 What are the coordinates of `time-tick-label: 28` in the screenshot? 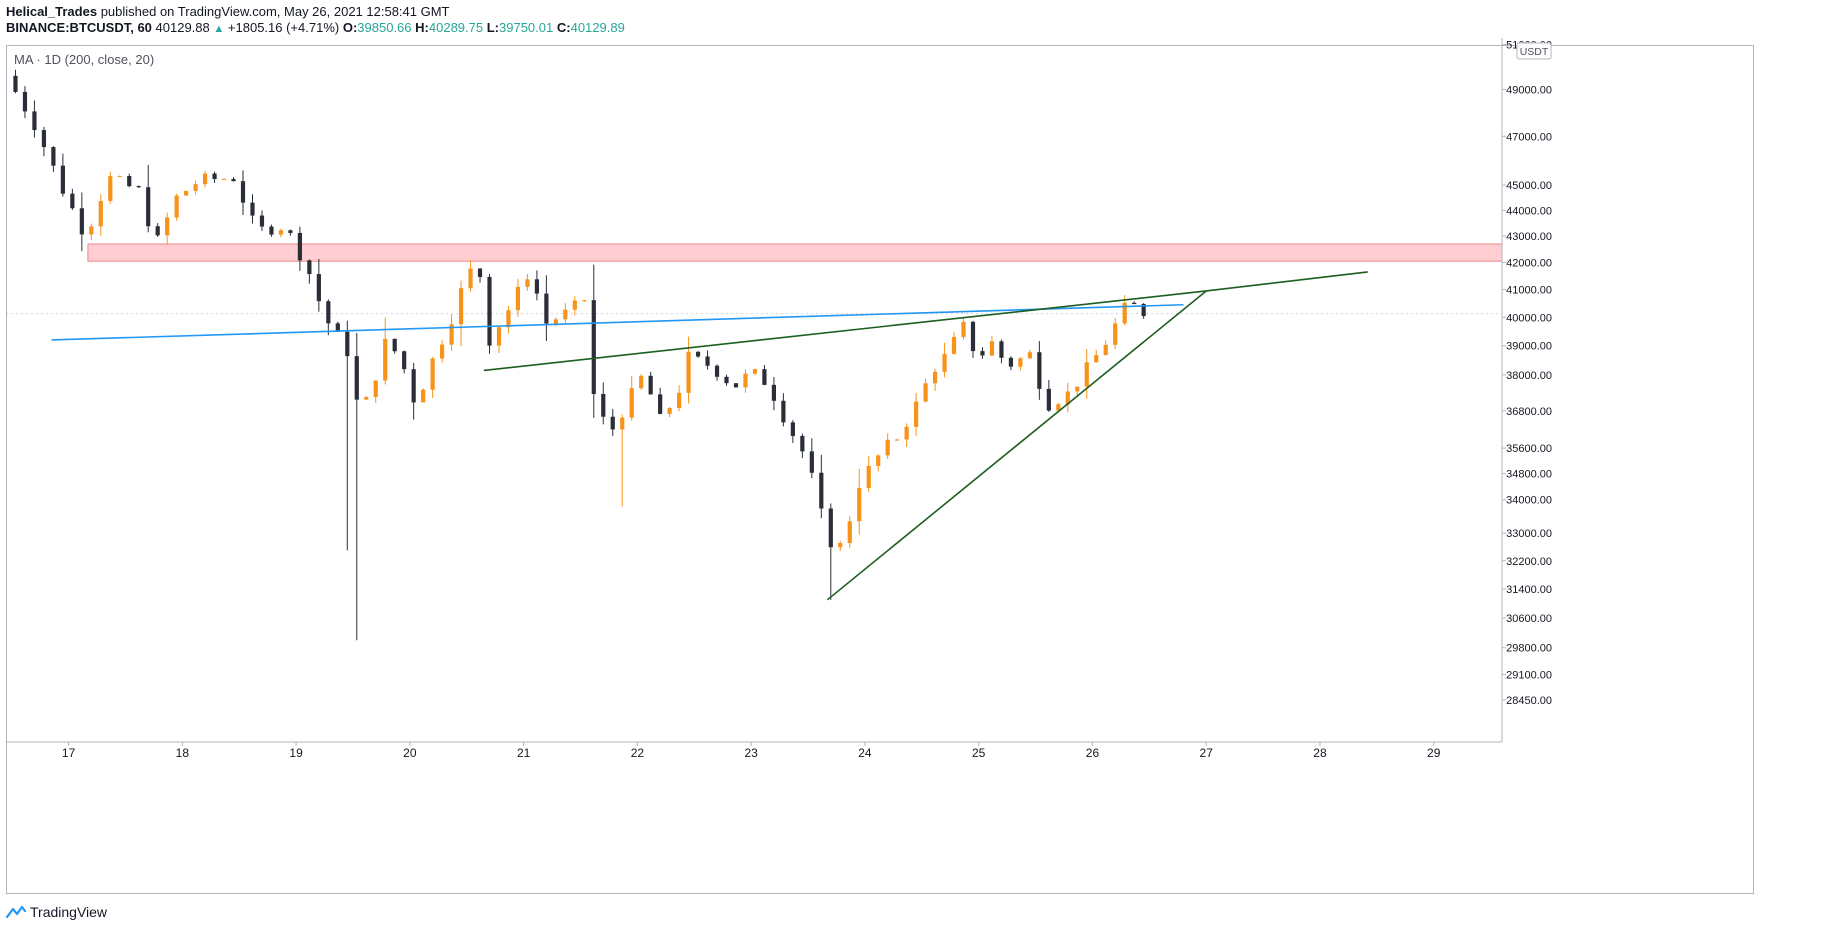 It's located at (1320, 753).